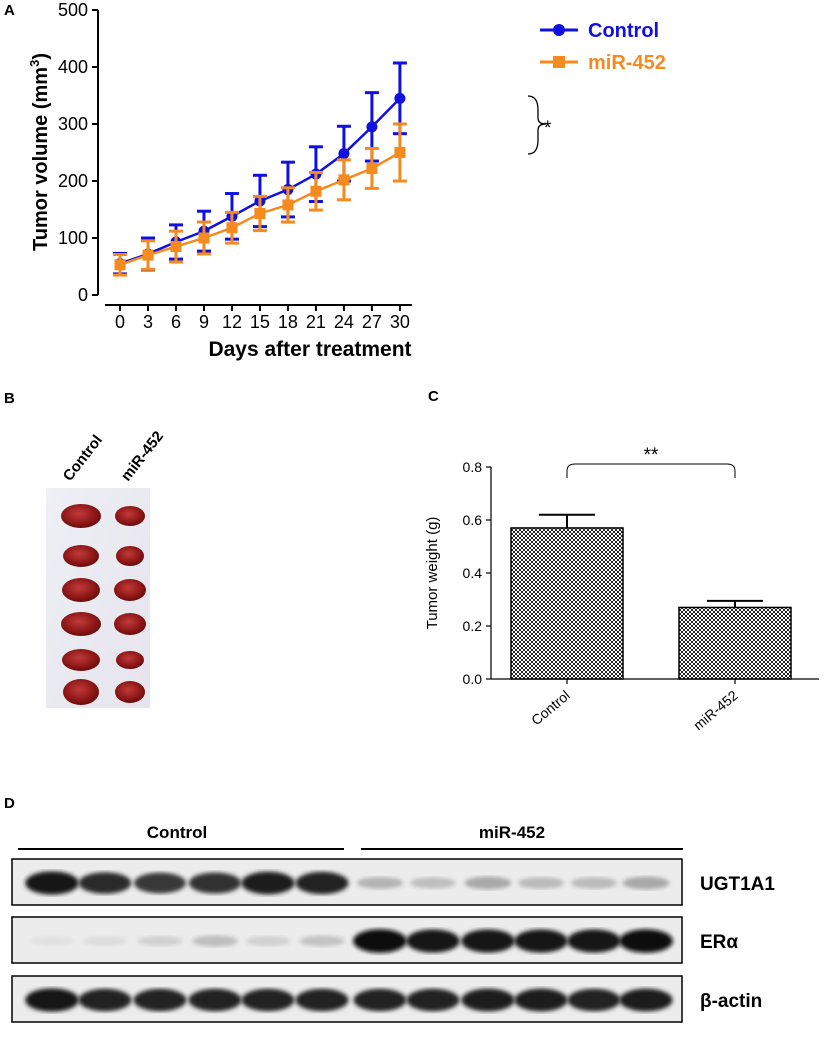  What do you see at coordinates (737, 884) in the screenshot?
I see `blot-row-label: UGT1A1` at bounding box center [737, 884].